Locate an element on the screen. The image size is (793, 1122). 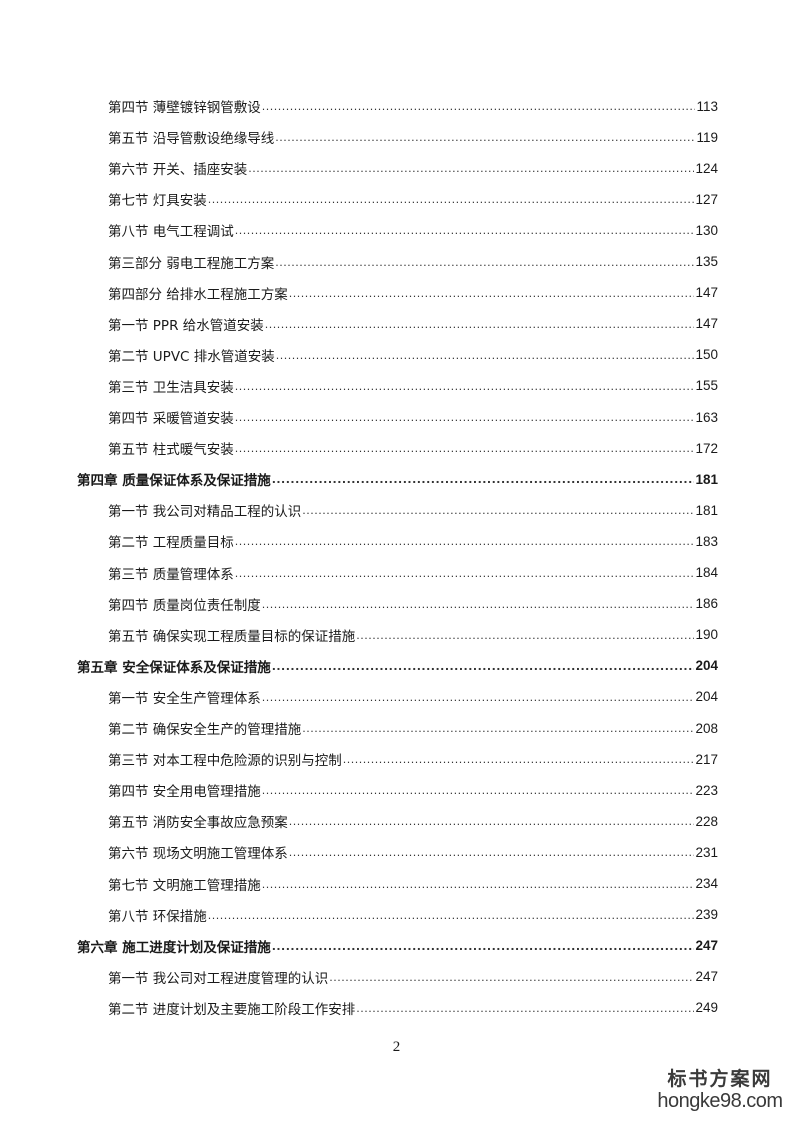
toc-section-entry: 第一节 我公司对工程进度管理的认识 247 is located at coordinates (413, 977).